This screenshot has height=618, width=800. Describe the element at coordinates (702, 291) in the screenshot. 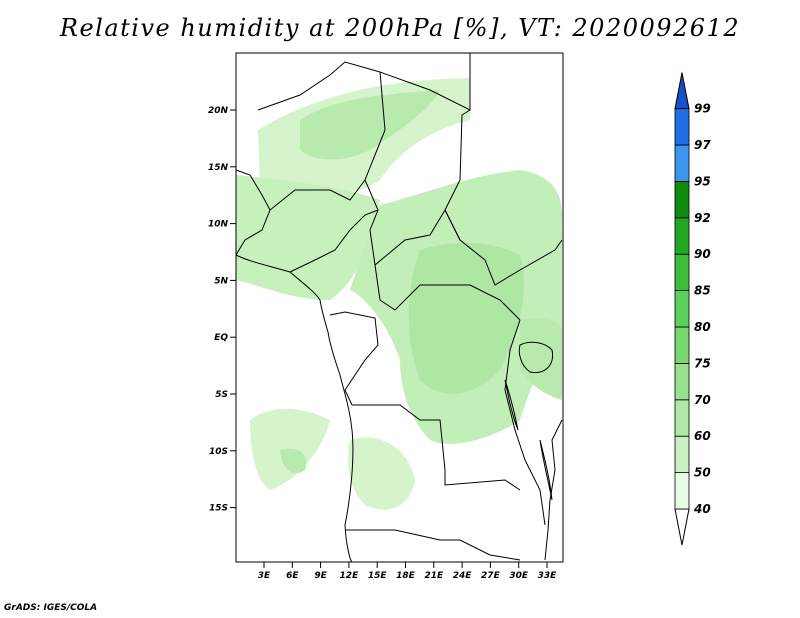

I see `colorbar-label: 85` at that location.